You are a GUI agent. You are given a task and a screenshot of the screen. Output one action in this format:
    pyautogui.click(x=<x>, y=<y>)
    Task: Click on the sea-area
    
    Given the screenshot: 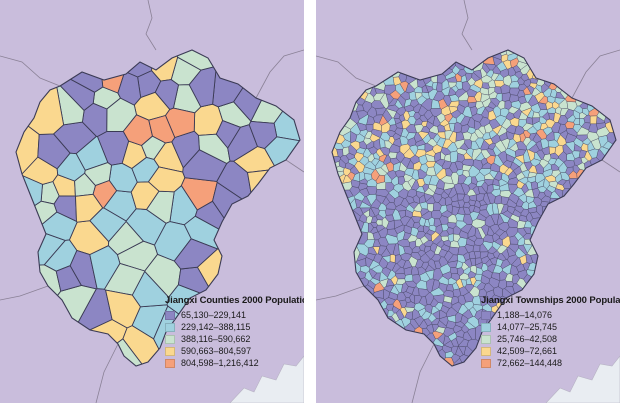 What is the action you would take?
    pyautogui.click(x=266, y=379)
    